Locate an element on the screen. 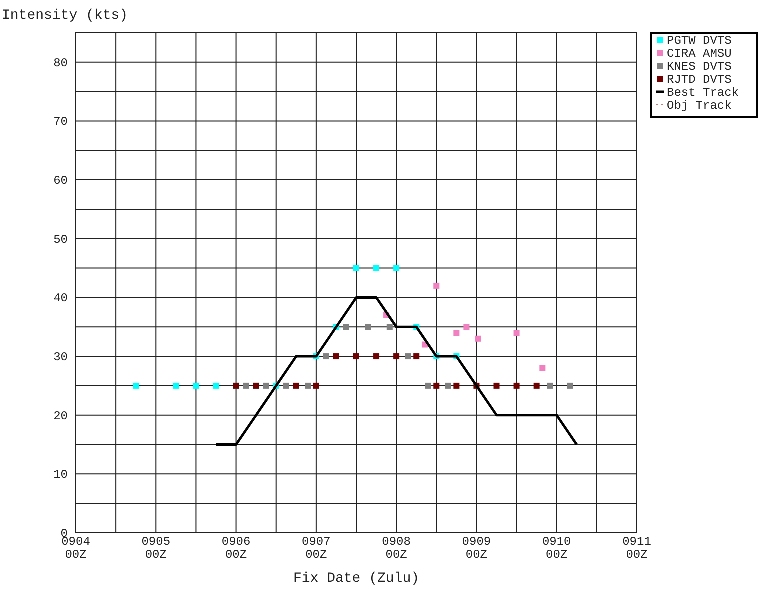  legend-label: RJTD DVTS is located at coordinates (699, 80).